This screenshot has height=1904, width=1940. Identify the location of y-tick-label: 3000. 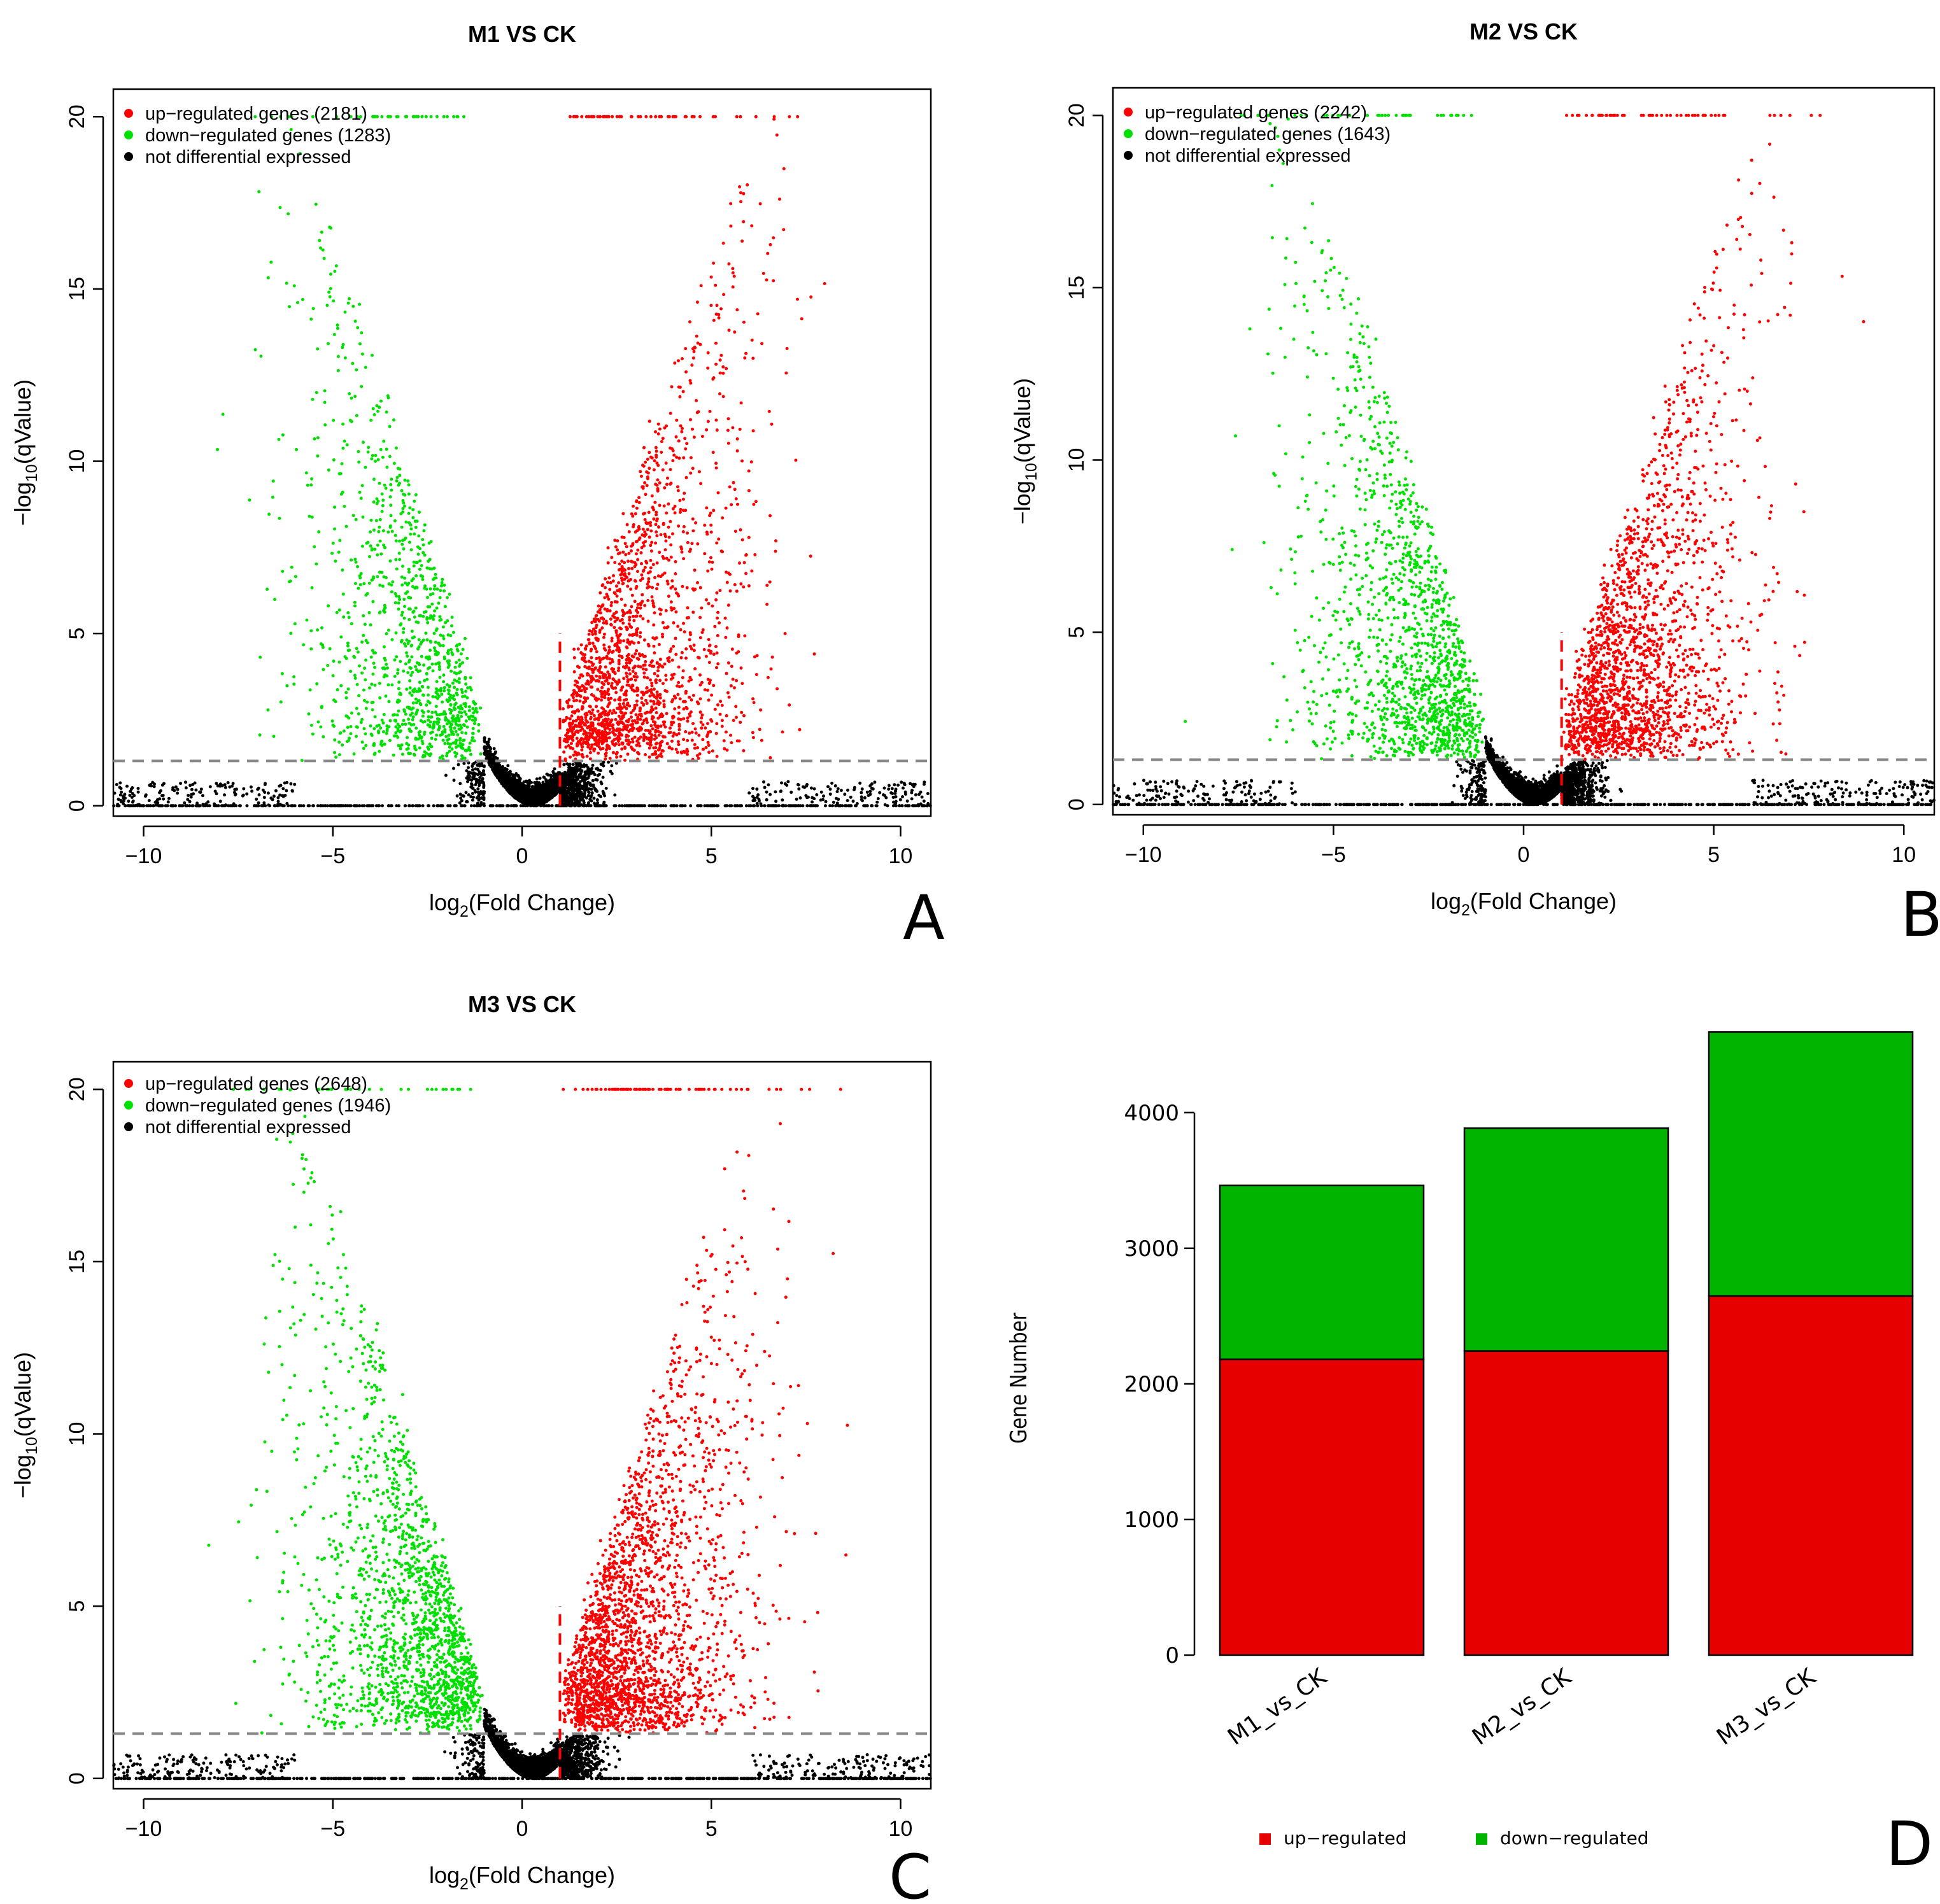
(1151, 1249).